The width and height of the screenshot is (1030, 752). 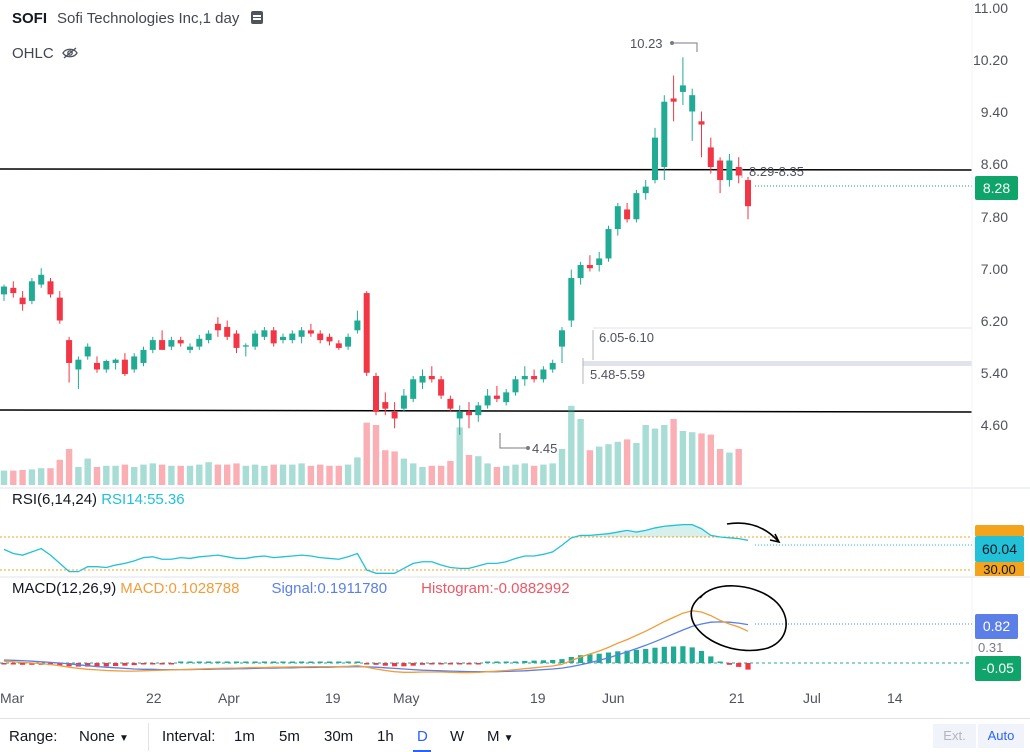 I want to click on high-dot, so click(x=672, y=43).